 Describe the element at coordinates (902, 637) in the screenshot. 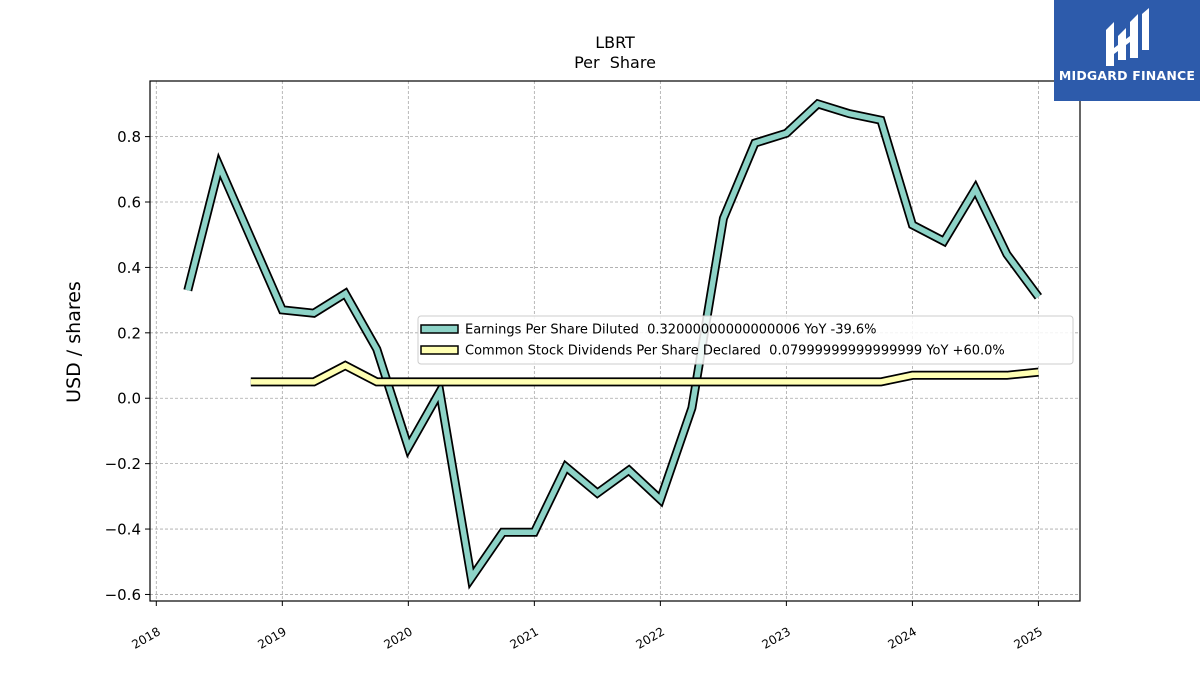

I see `x-tick-label: 2024` at that location.